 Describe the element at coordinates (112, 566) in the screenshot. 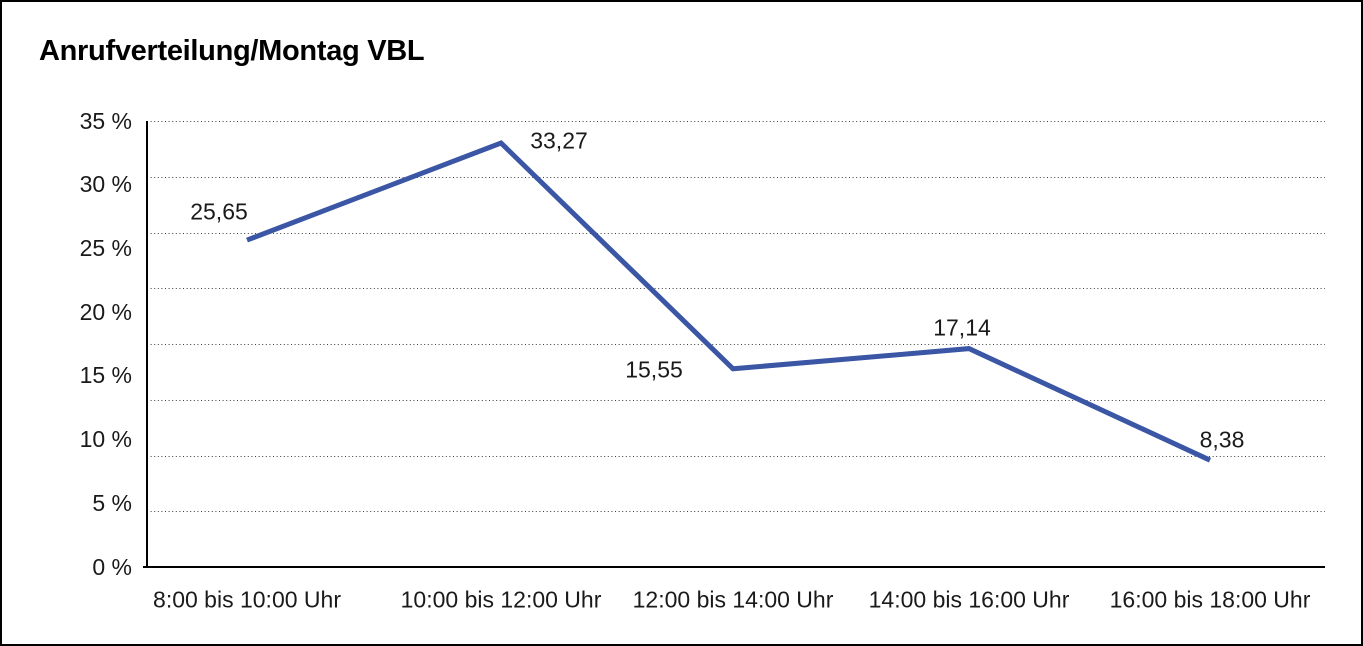

I see `y-tick-label: 0 %` at that location.